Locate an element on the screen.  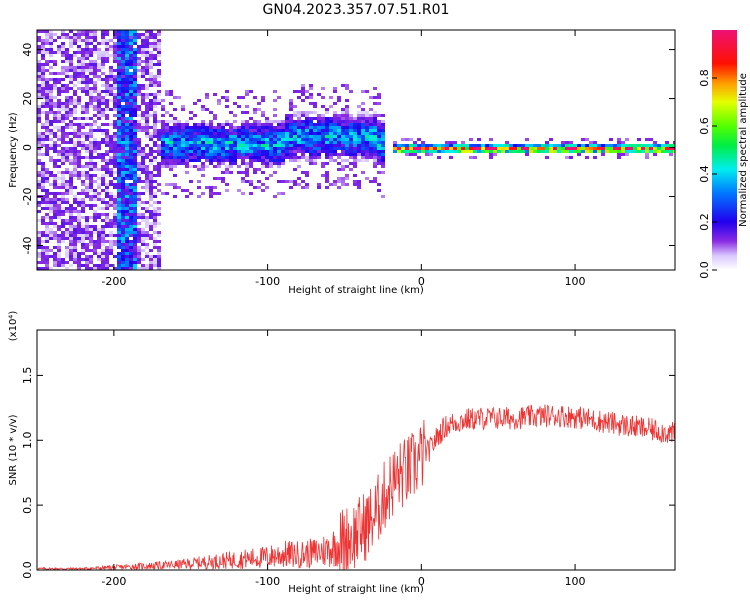
x-tick-label: 100 is located at coordinates (575, 281).